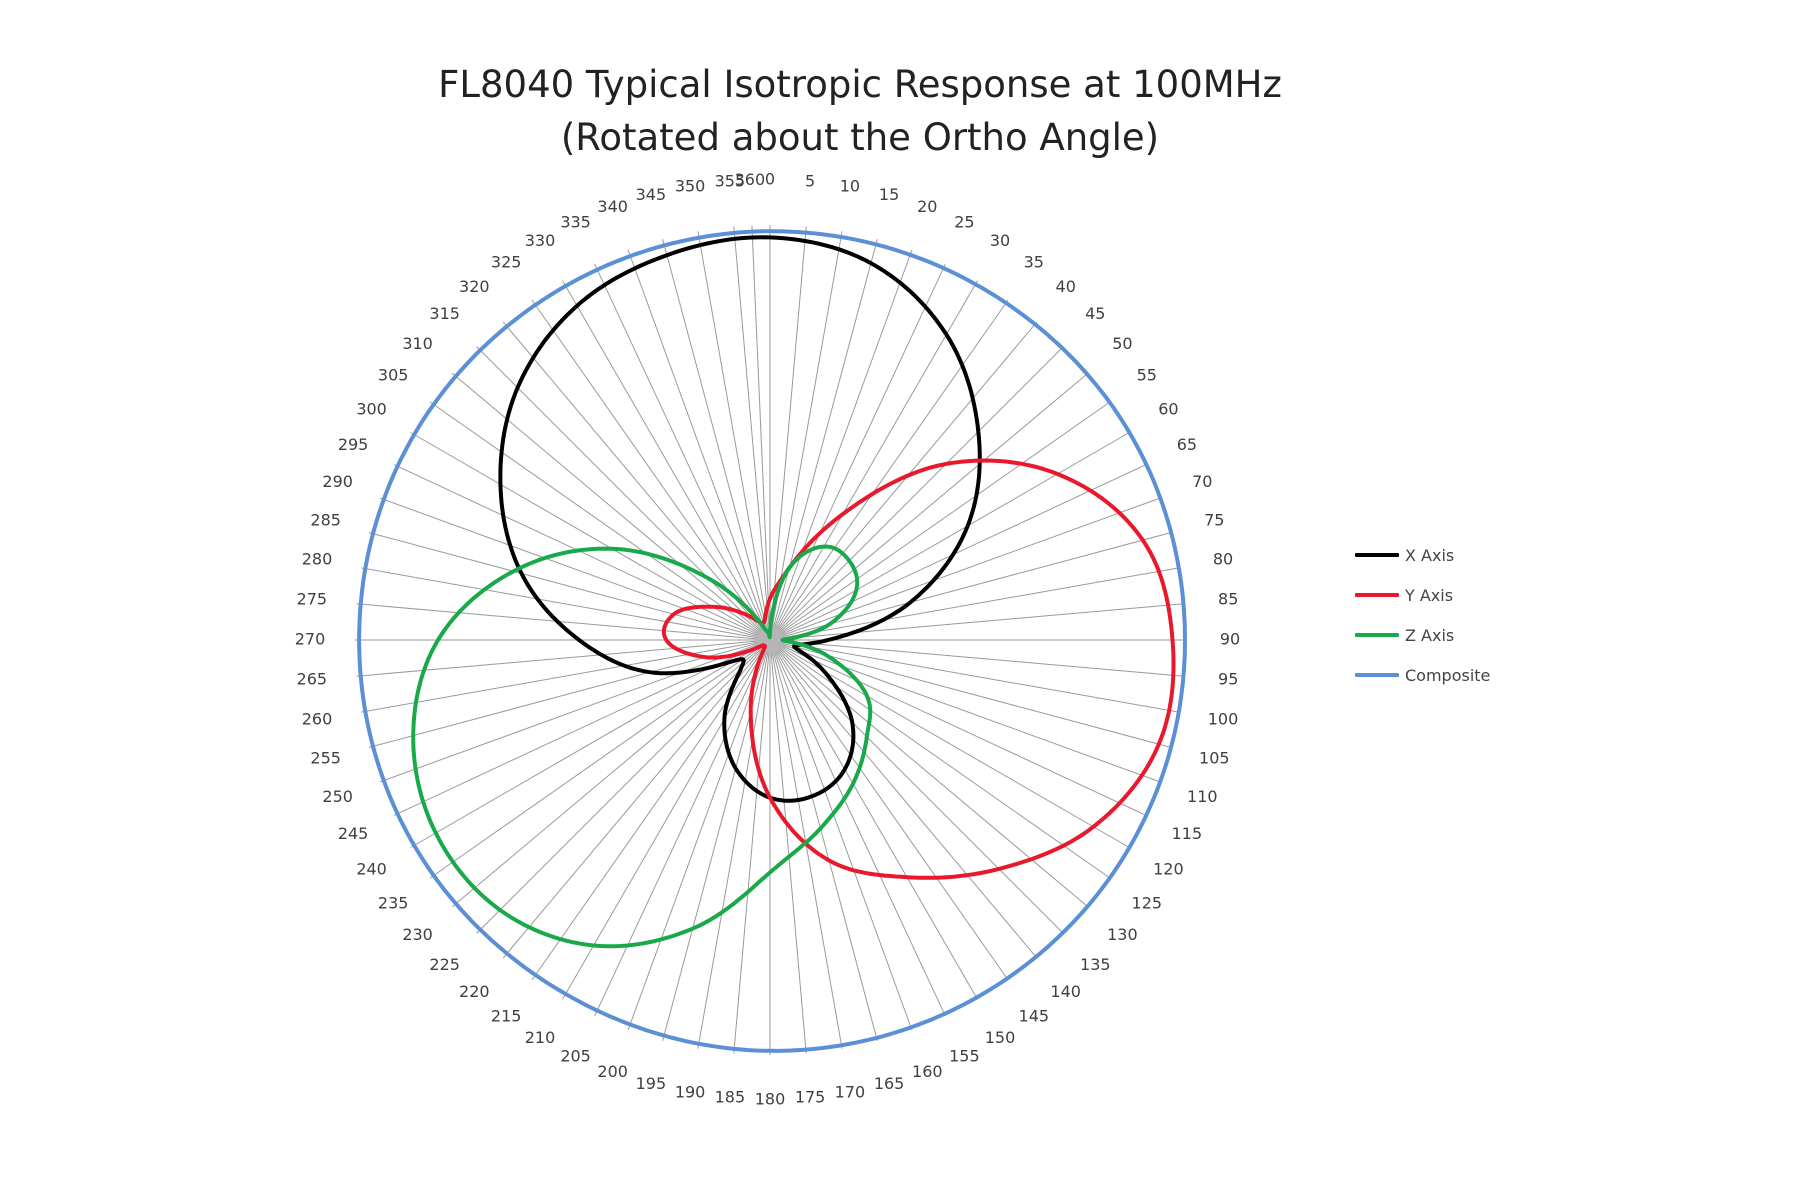 This screenshot has height=1200, width=1800. What do you see at coordinates (1168, 409) in the screenshot?
I see `angle-tick-label: 60` at bounding box center [1168, 409].